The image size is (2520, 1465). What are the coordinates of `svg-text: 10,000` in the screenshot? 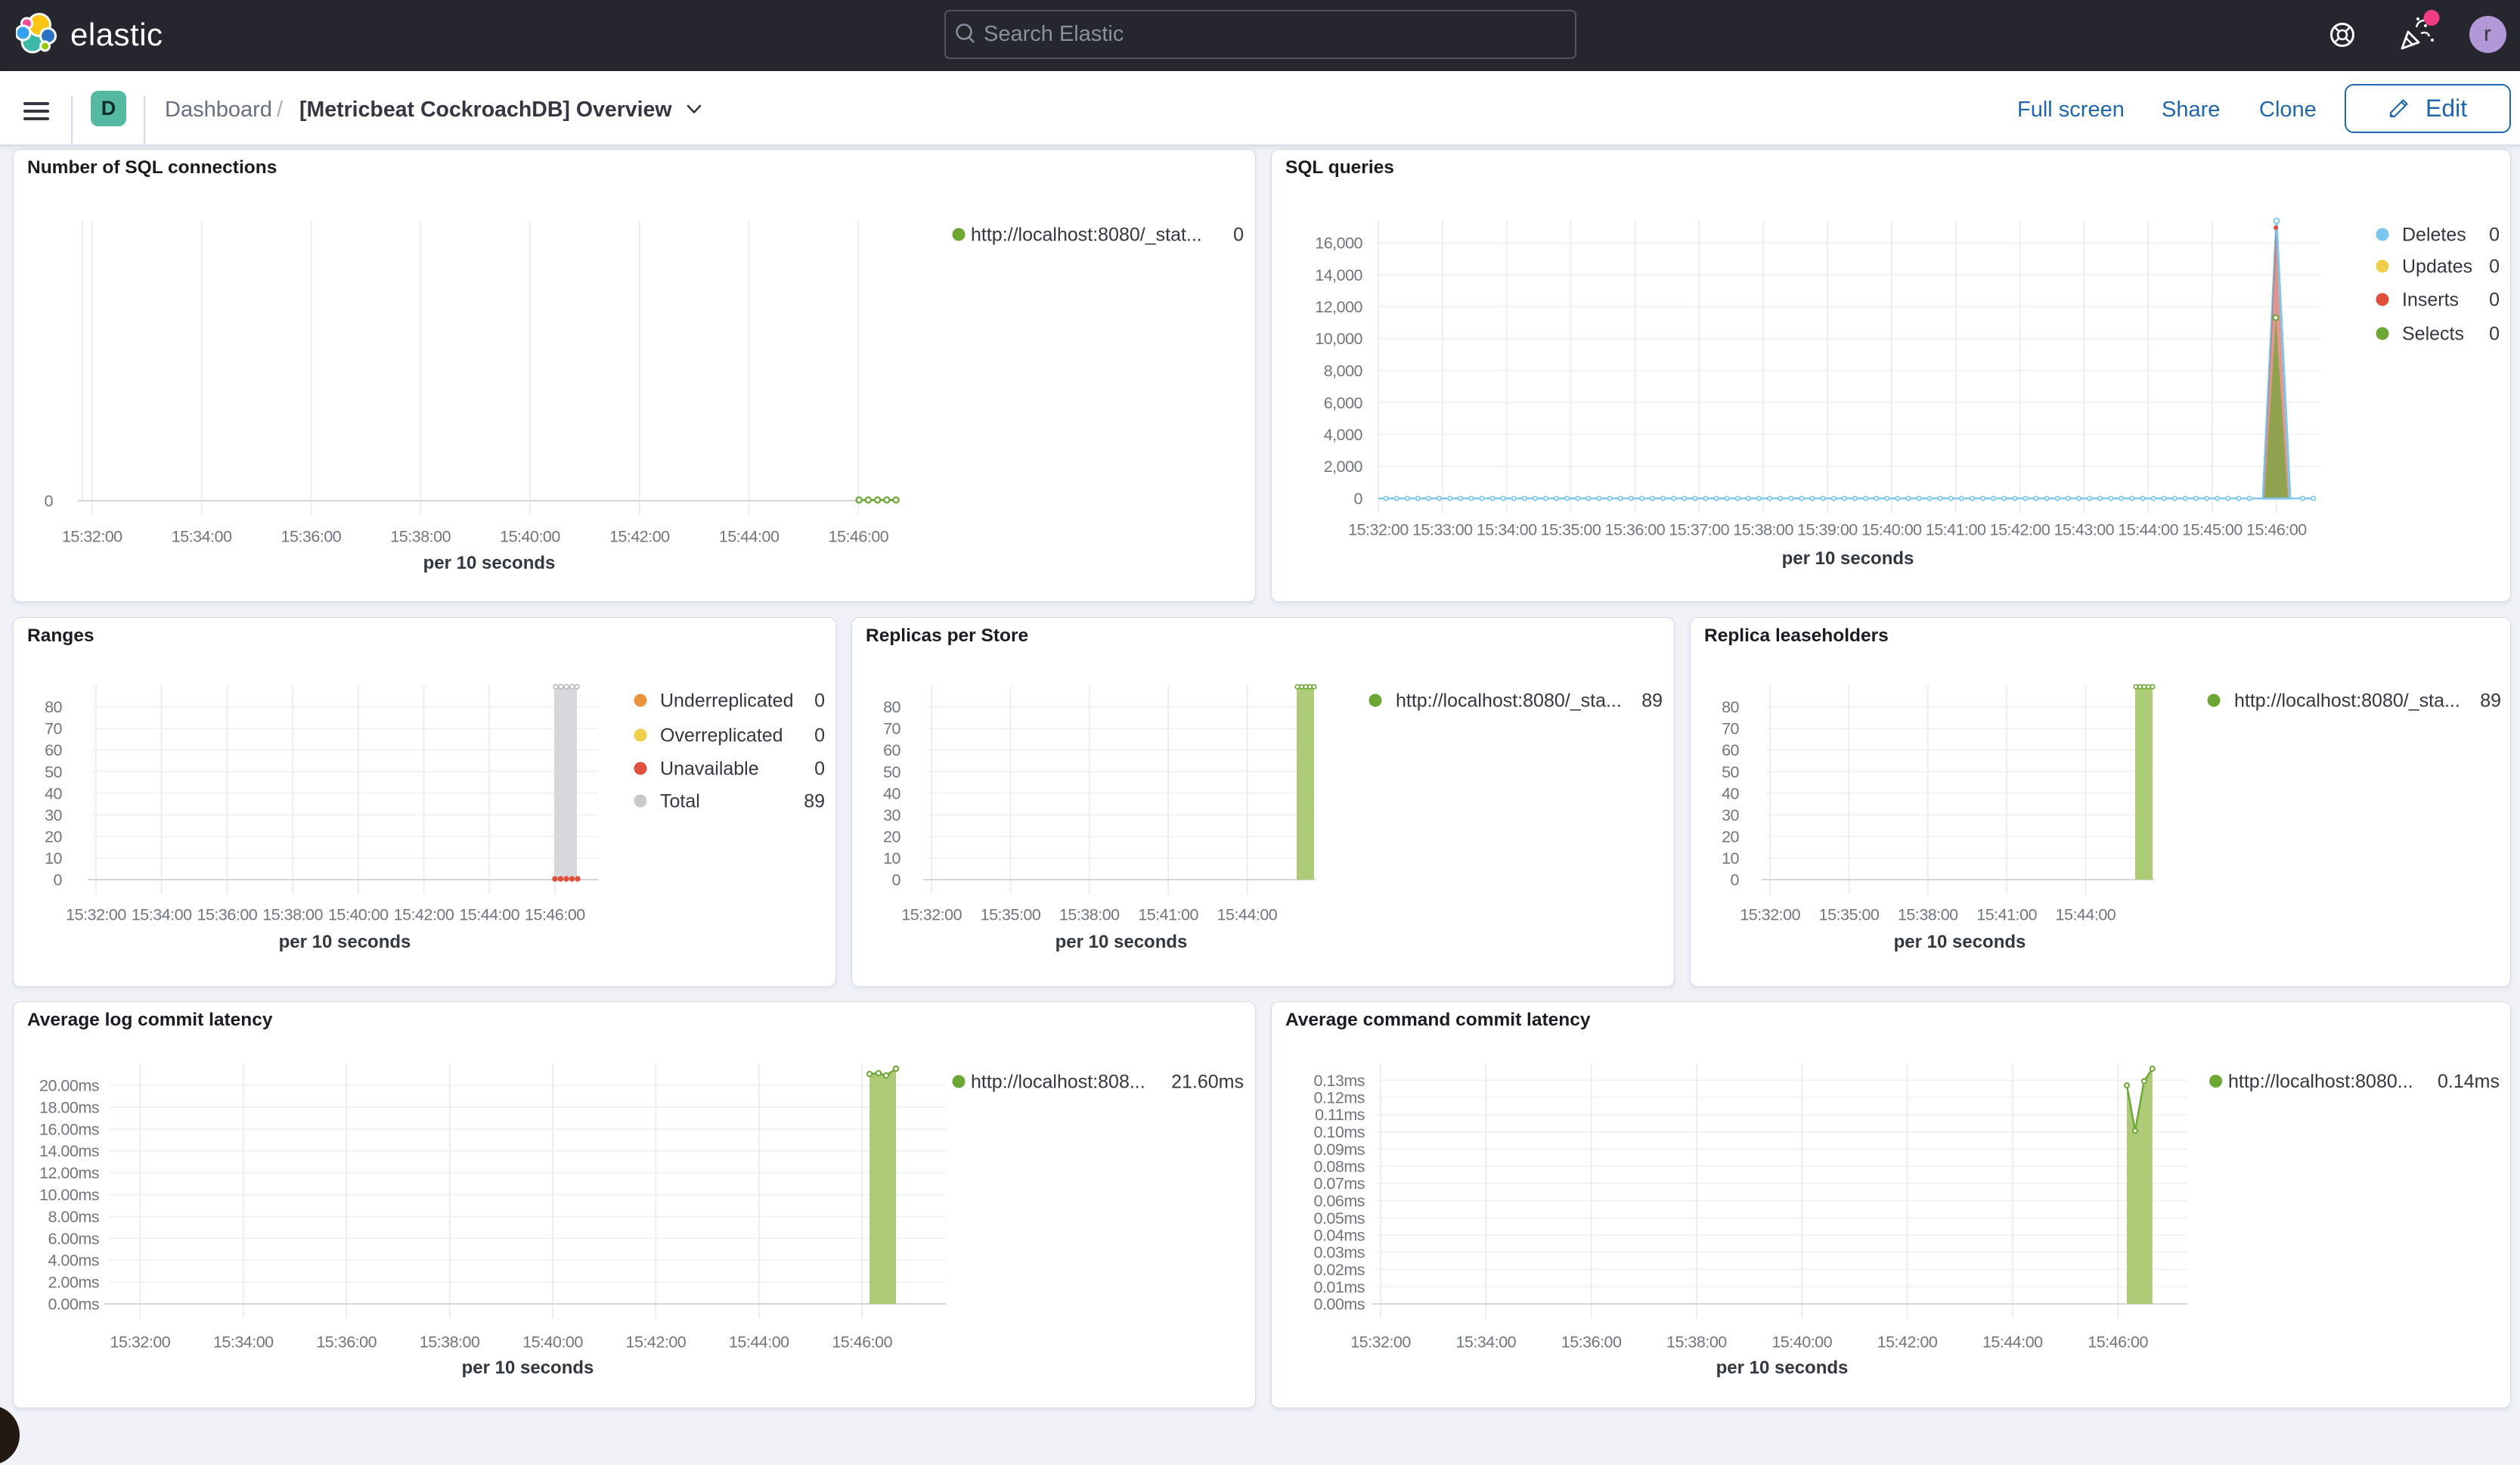 It's located at (1338, 339).